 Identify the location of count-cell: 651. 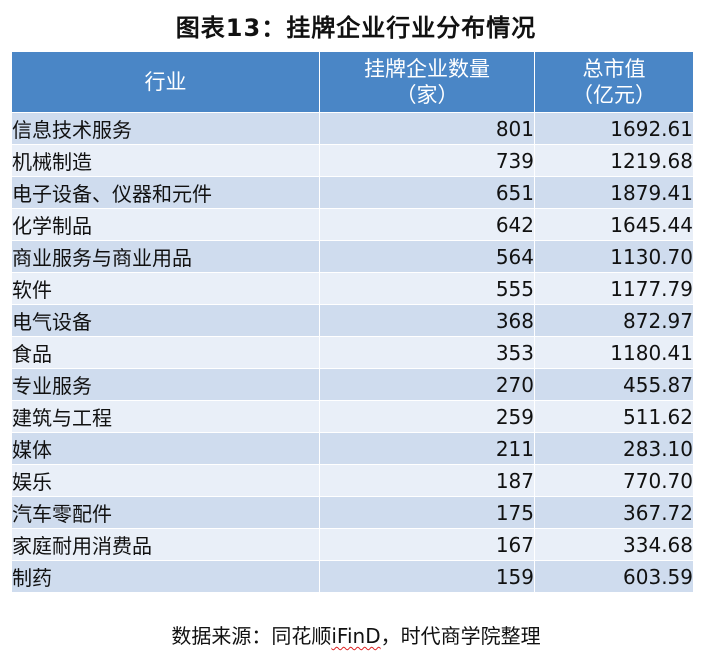
(427, 192).